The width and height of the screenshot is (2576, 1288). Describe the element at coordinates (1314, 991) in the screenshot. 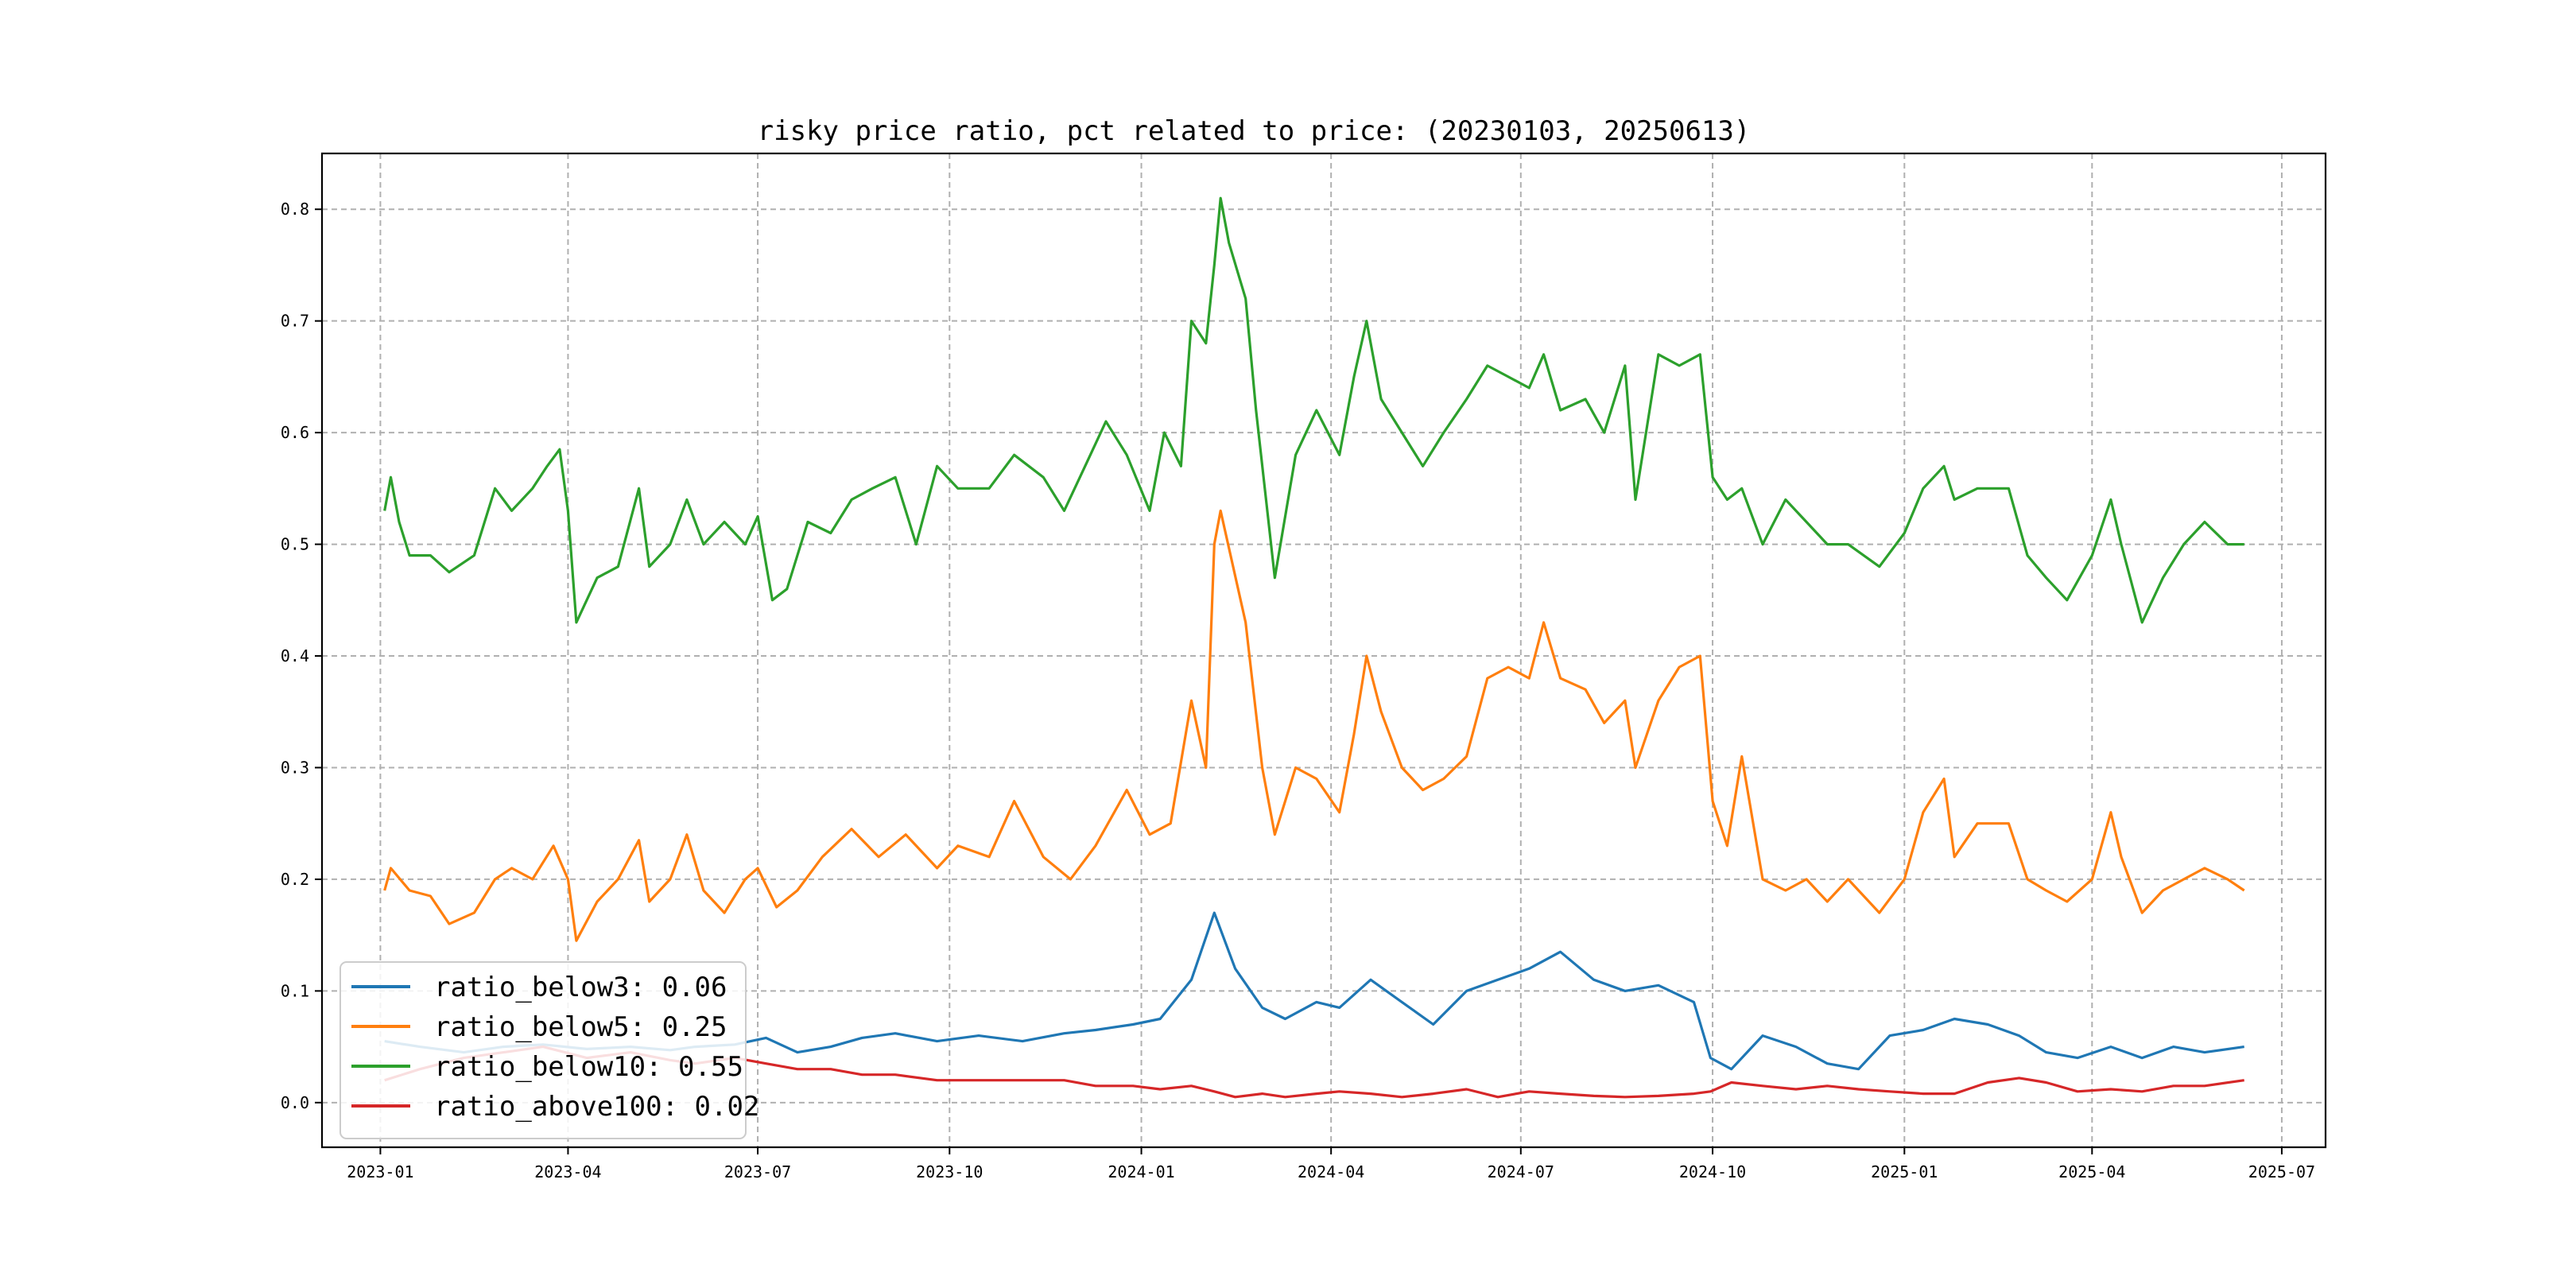

I see `series-line-ratio_below3` at that location.